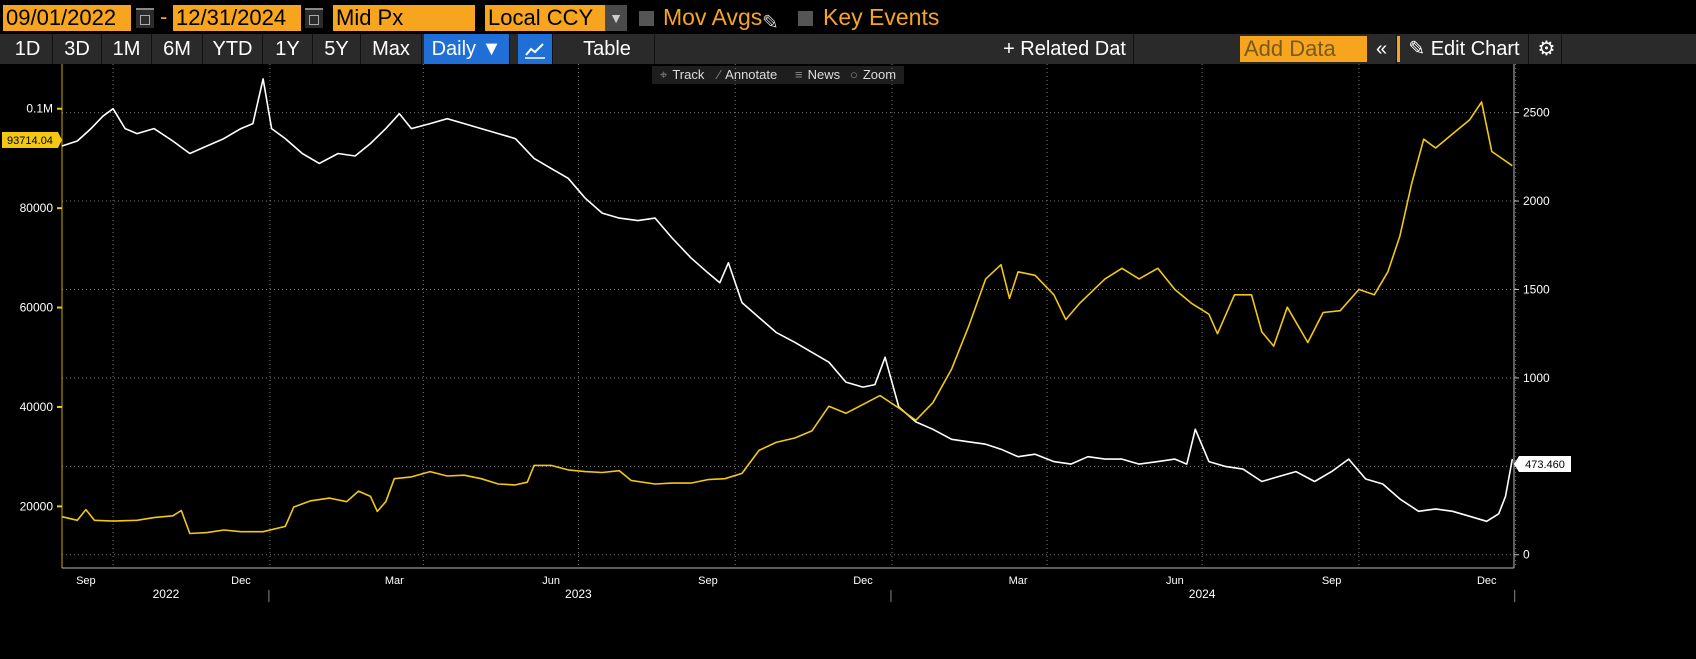 The height and width of the screenshot is (659, 1696). I want to click on news-icon: ≡, so click(799, 74).